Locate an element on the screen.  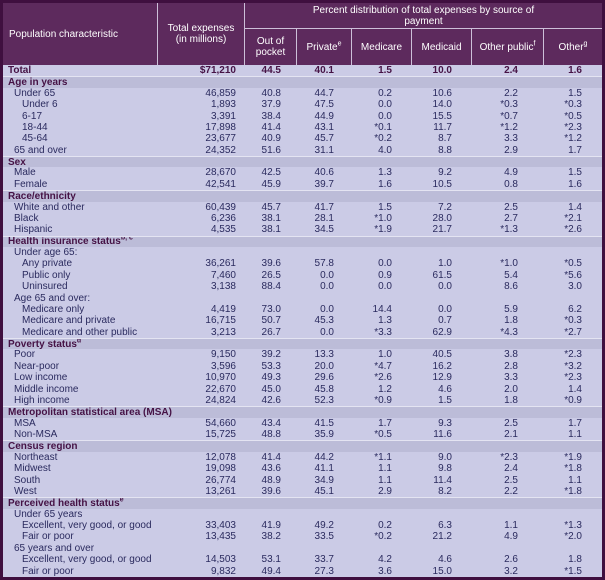
row-label: Middle income is located at coordinates (46, 389).